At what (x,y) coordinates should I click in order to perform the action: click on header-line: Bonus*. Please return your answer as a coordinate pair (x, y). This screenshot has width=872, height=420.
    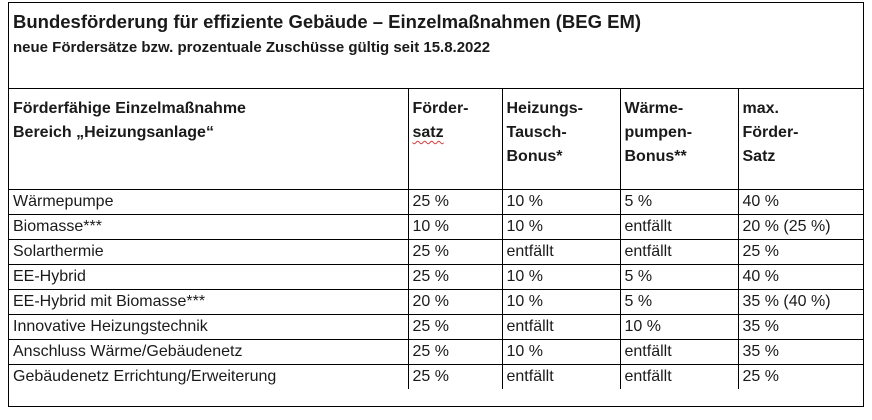
    Looking at the image, I should click on (534, 156).